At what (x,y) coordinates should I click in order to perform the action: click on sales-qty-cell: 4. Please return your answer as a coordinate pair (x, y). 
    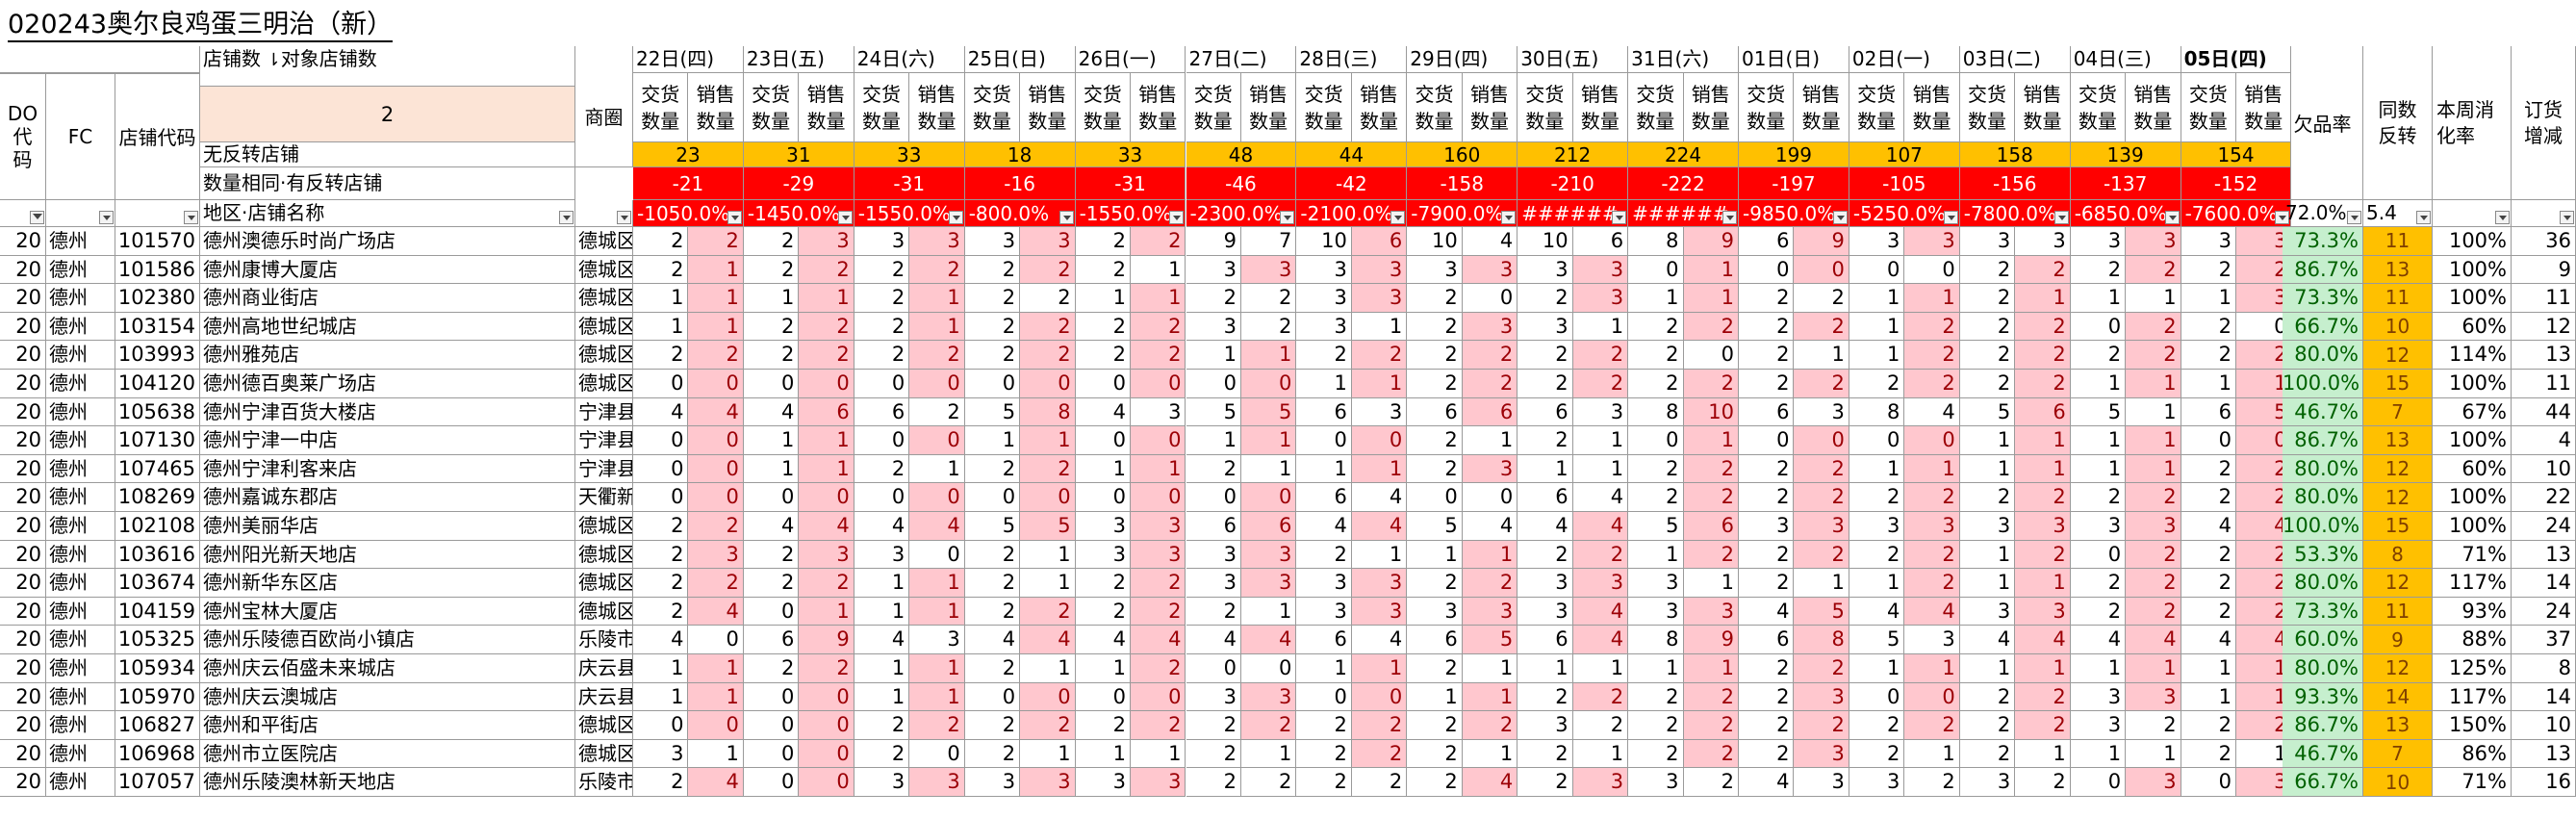
    Looking at the image, I should click on (1932, 611).